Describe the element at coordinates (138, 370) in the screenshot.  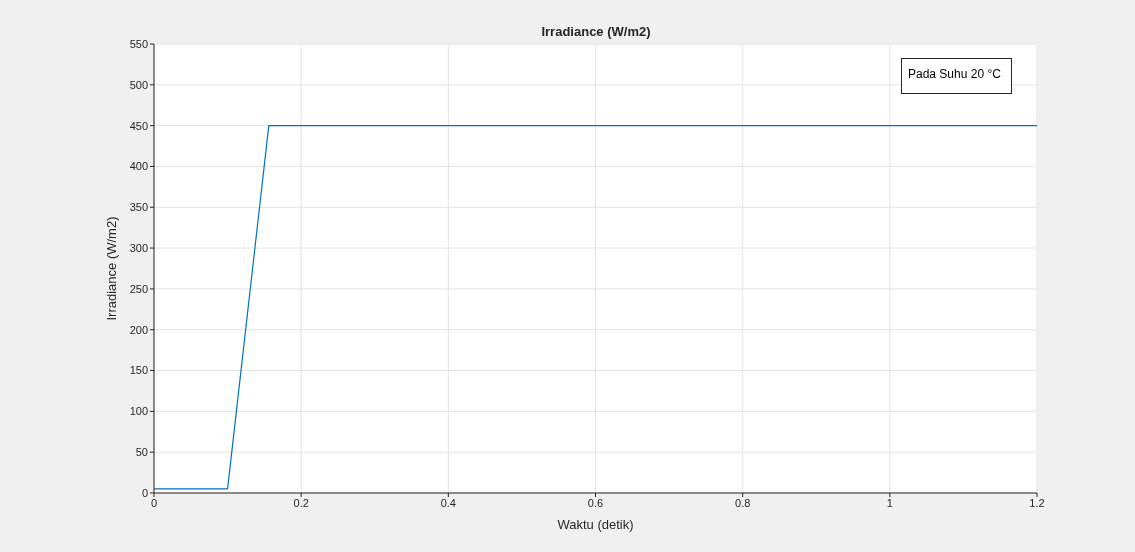
I see `y-tick-label: 150` at that location.